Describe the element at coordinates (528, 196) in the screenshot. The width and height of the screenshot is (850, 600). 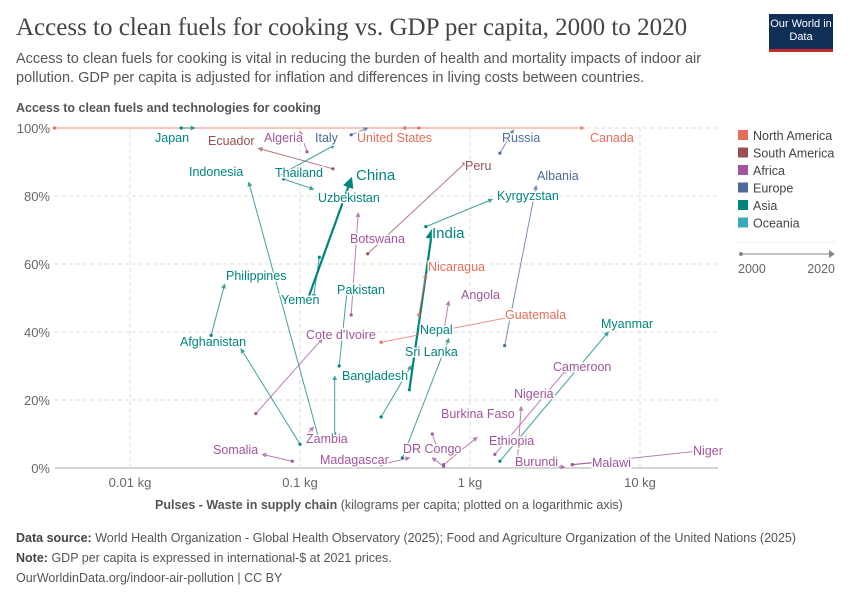
I see `country-label: Kyrgyzstan` at that location.